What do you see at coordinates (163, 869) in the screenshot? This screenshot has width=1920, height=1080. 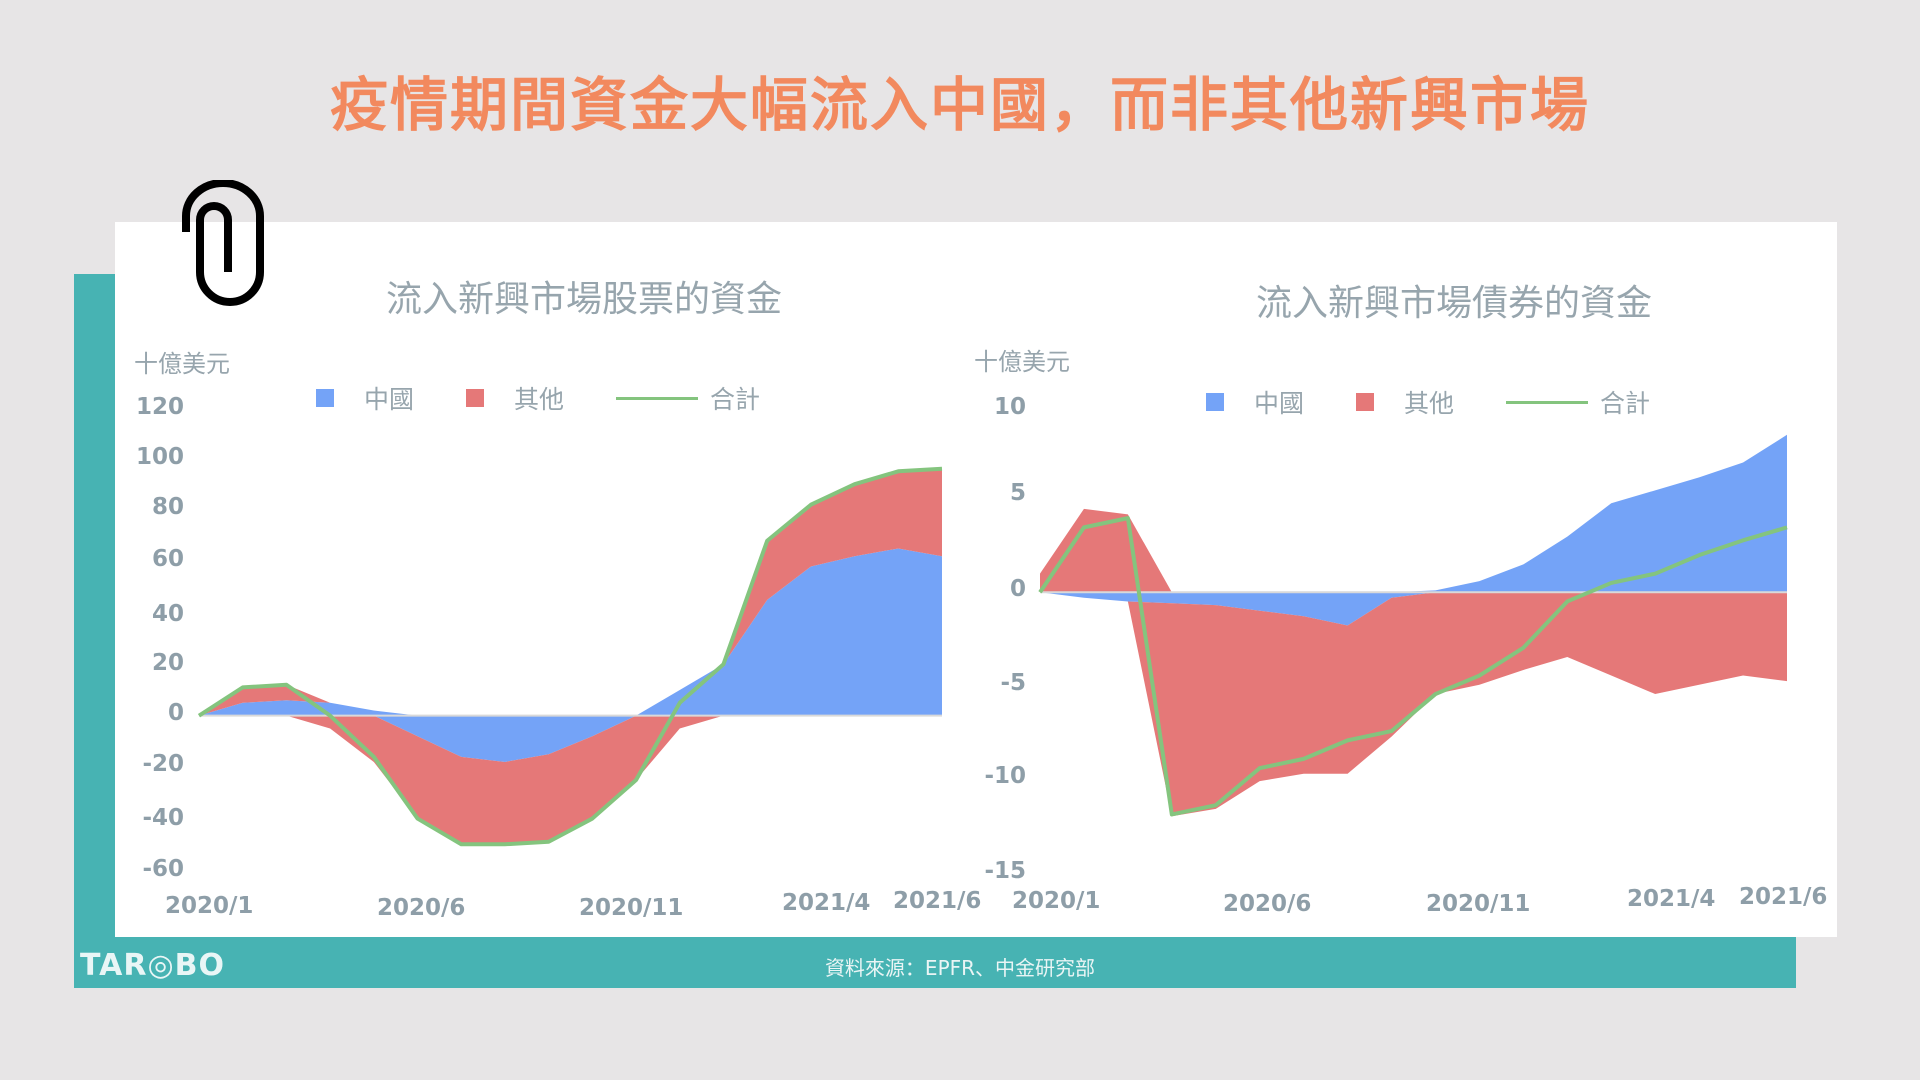 I see `y-tick: -60` at bounding box center [163, 869].